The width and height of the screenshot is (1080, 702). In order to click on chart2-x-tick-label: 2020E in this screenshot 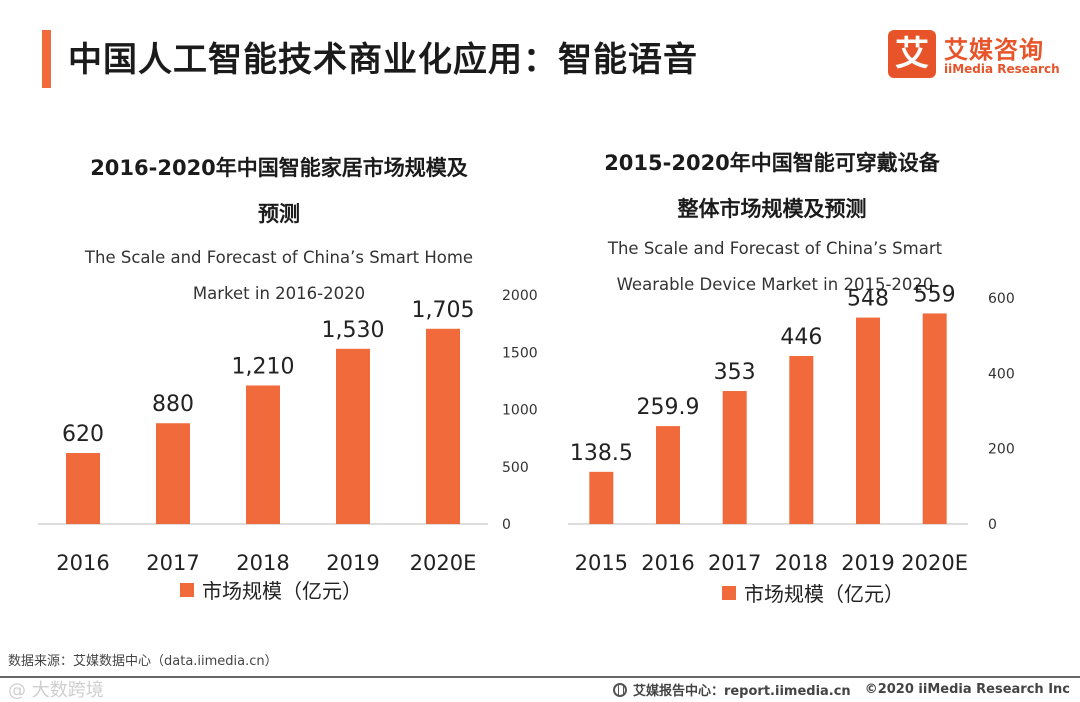, I will do `click(934, 563)`.